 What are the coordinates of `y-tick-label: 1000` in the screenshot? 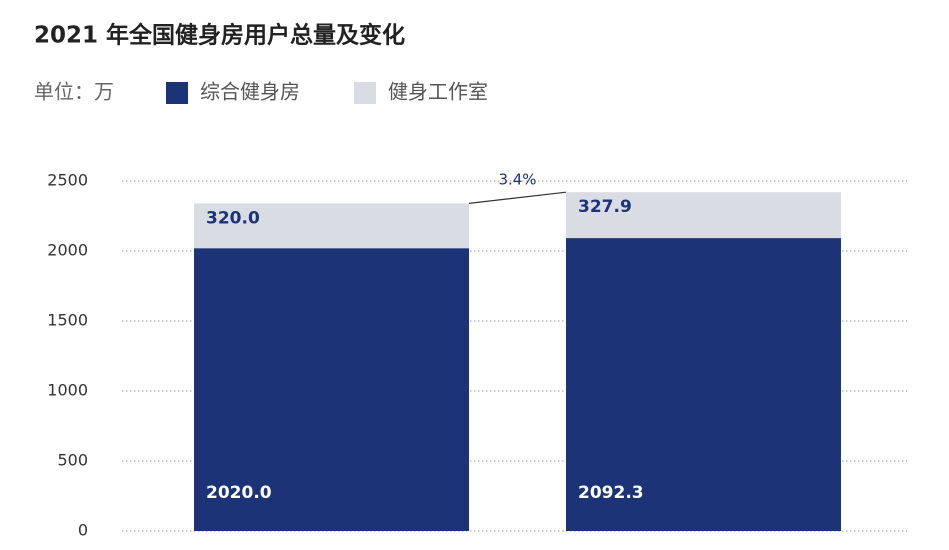 It's located at (67, 390).